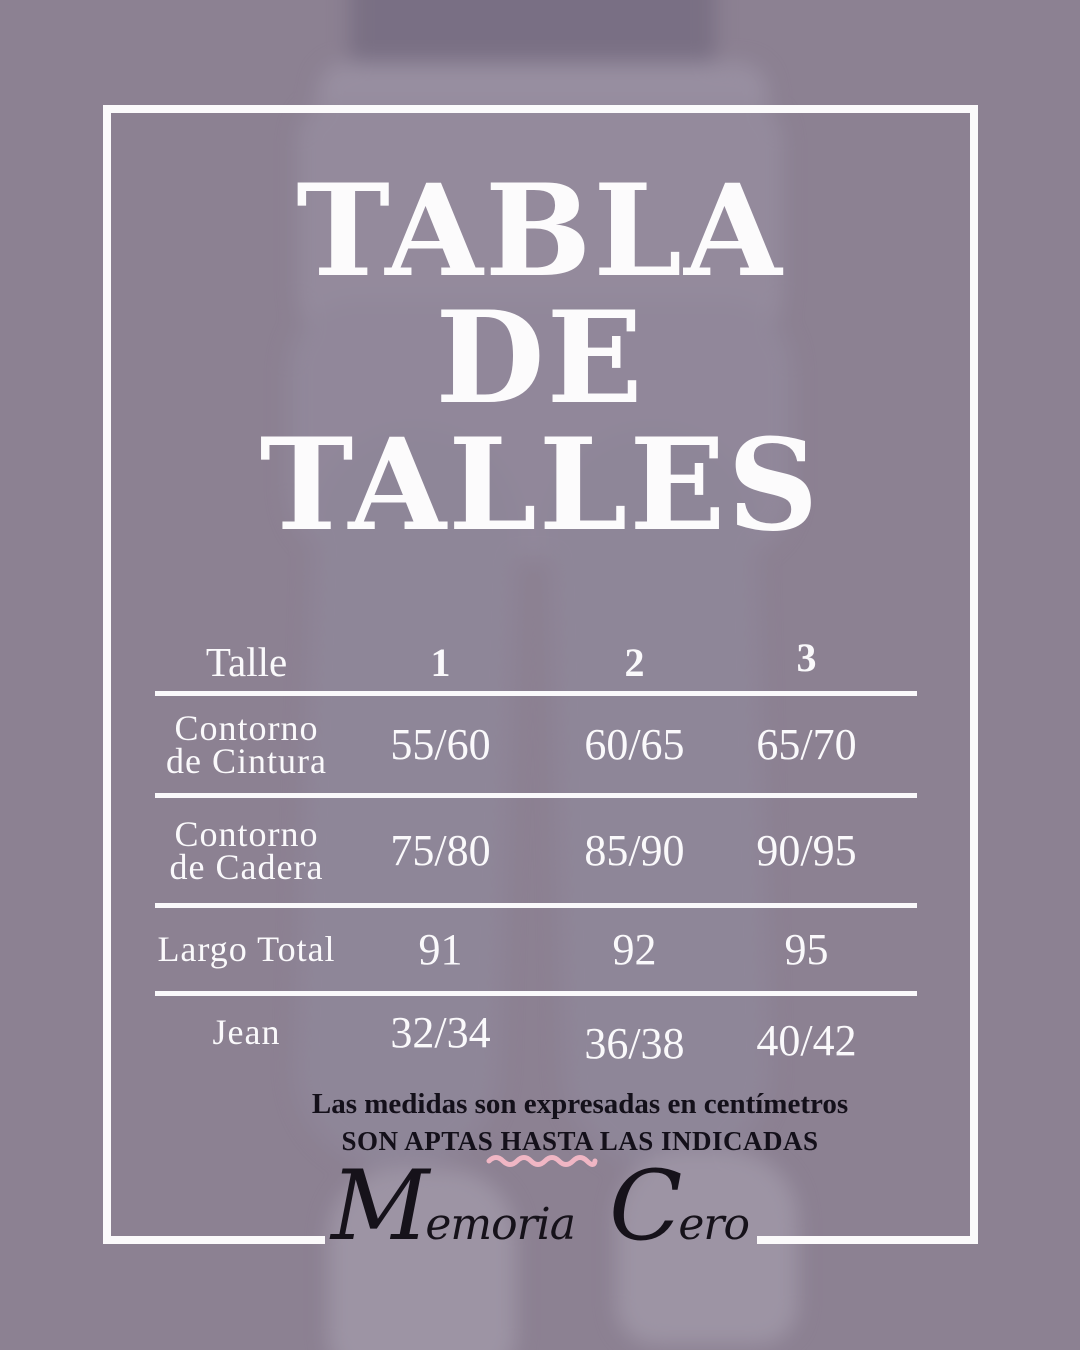  Describe the element at coordinates (867, 1240) in the screenshot. I see `frame-bottom-right-segment` at that location.